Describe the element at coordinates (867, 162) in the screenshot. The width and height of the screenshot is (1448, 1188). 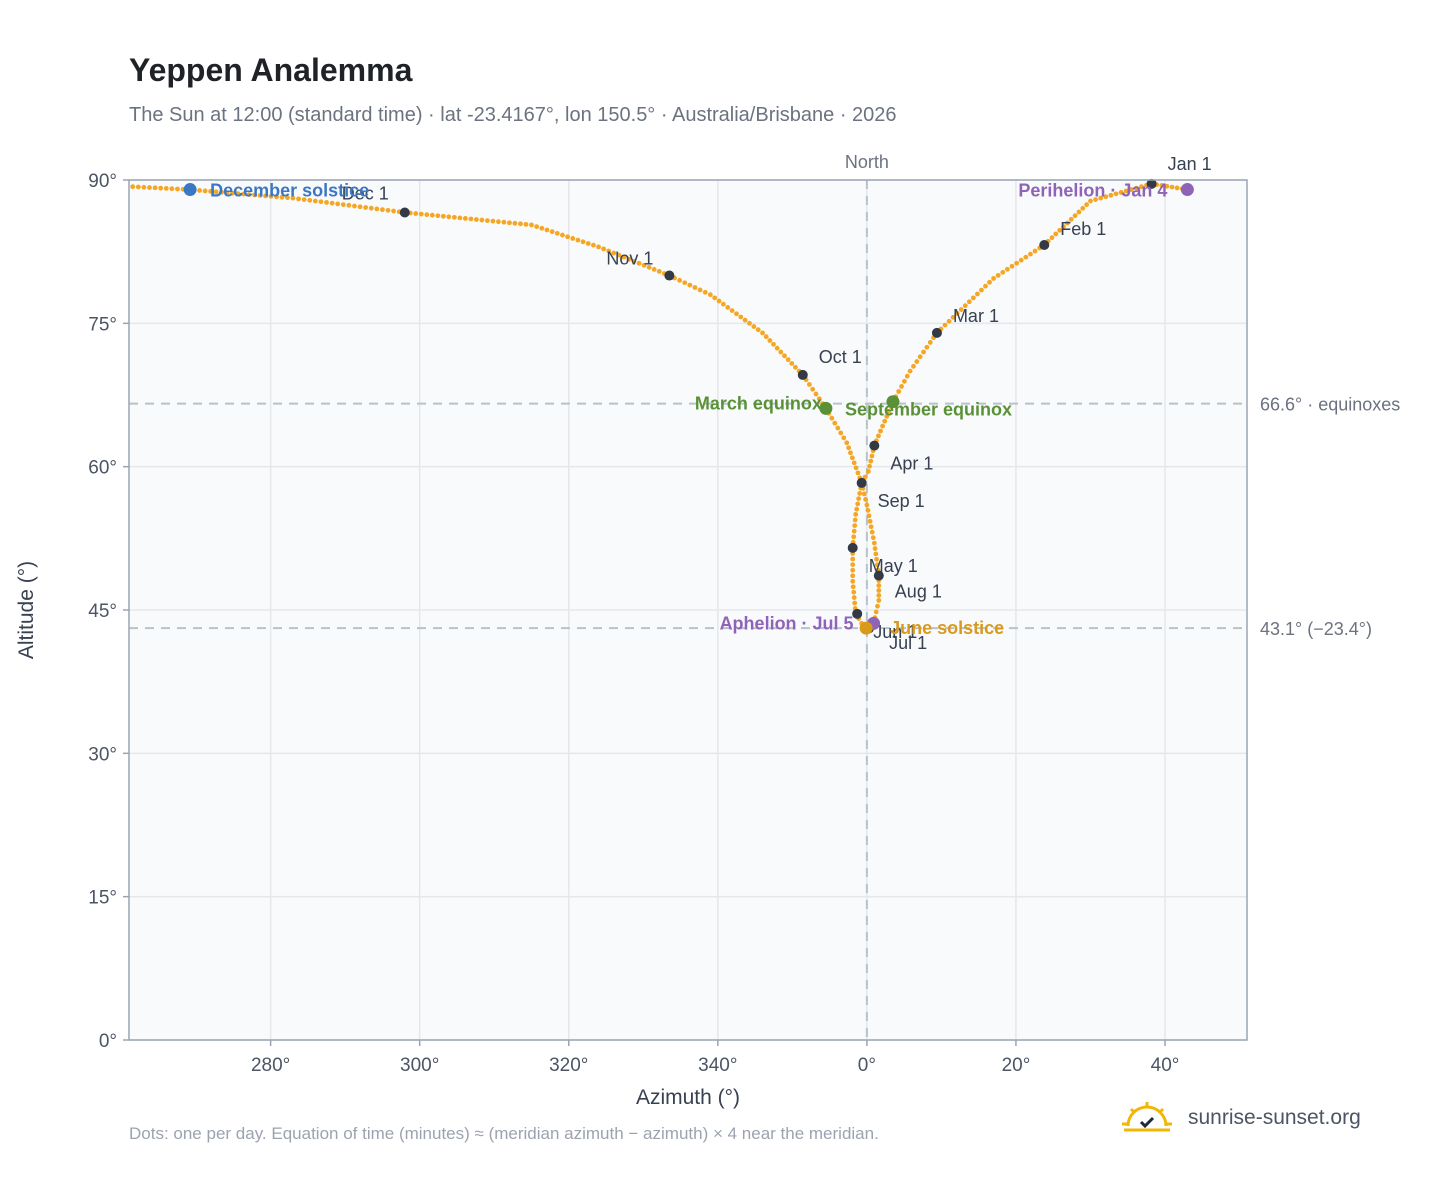
I see `north-label: North` at that location.